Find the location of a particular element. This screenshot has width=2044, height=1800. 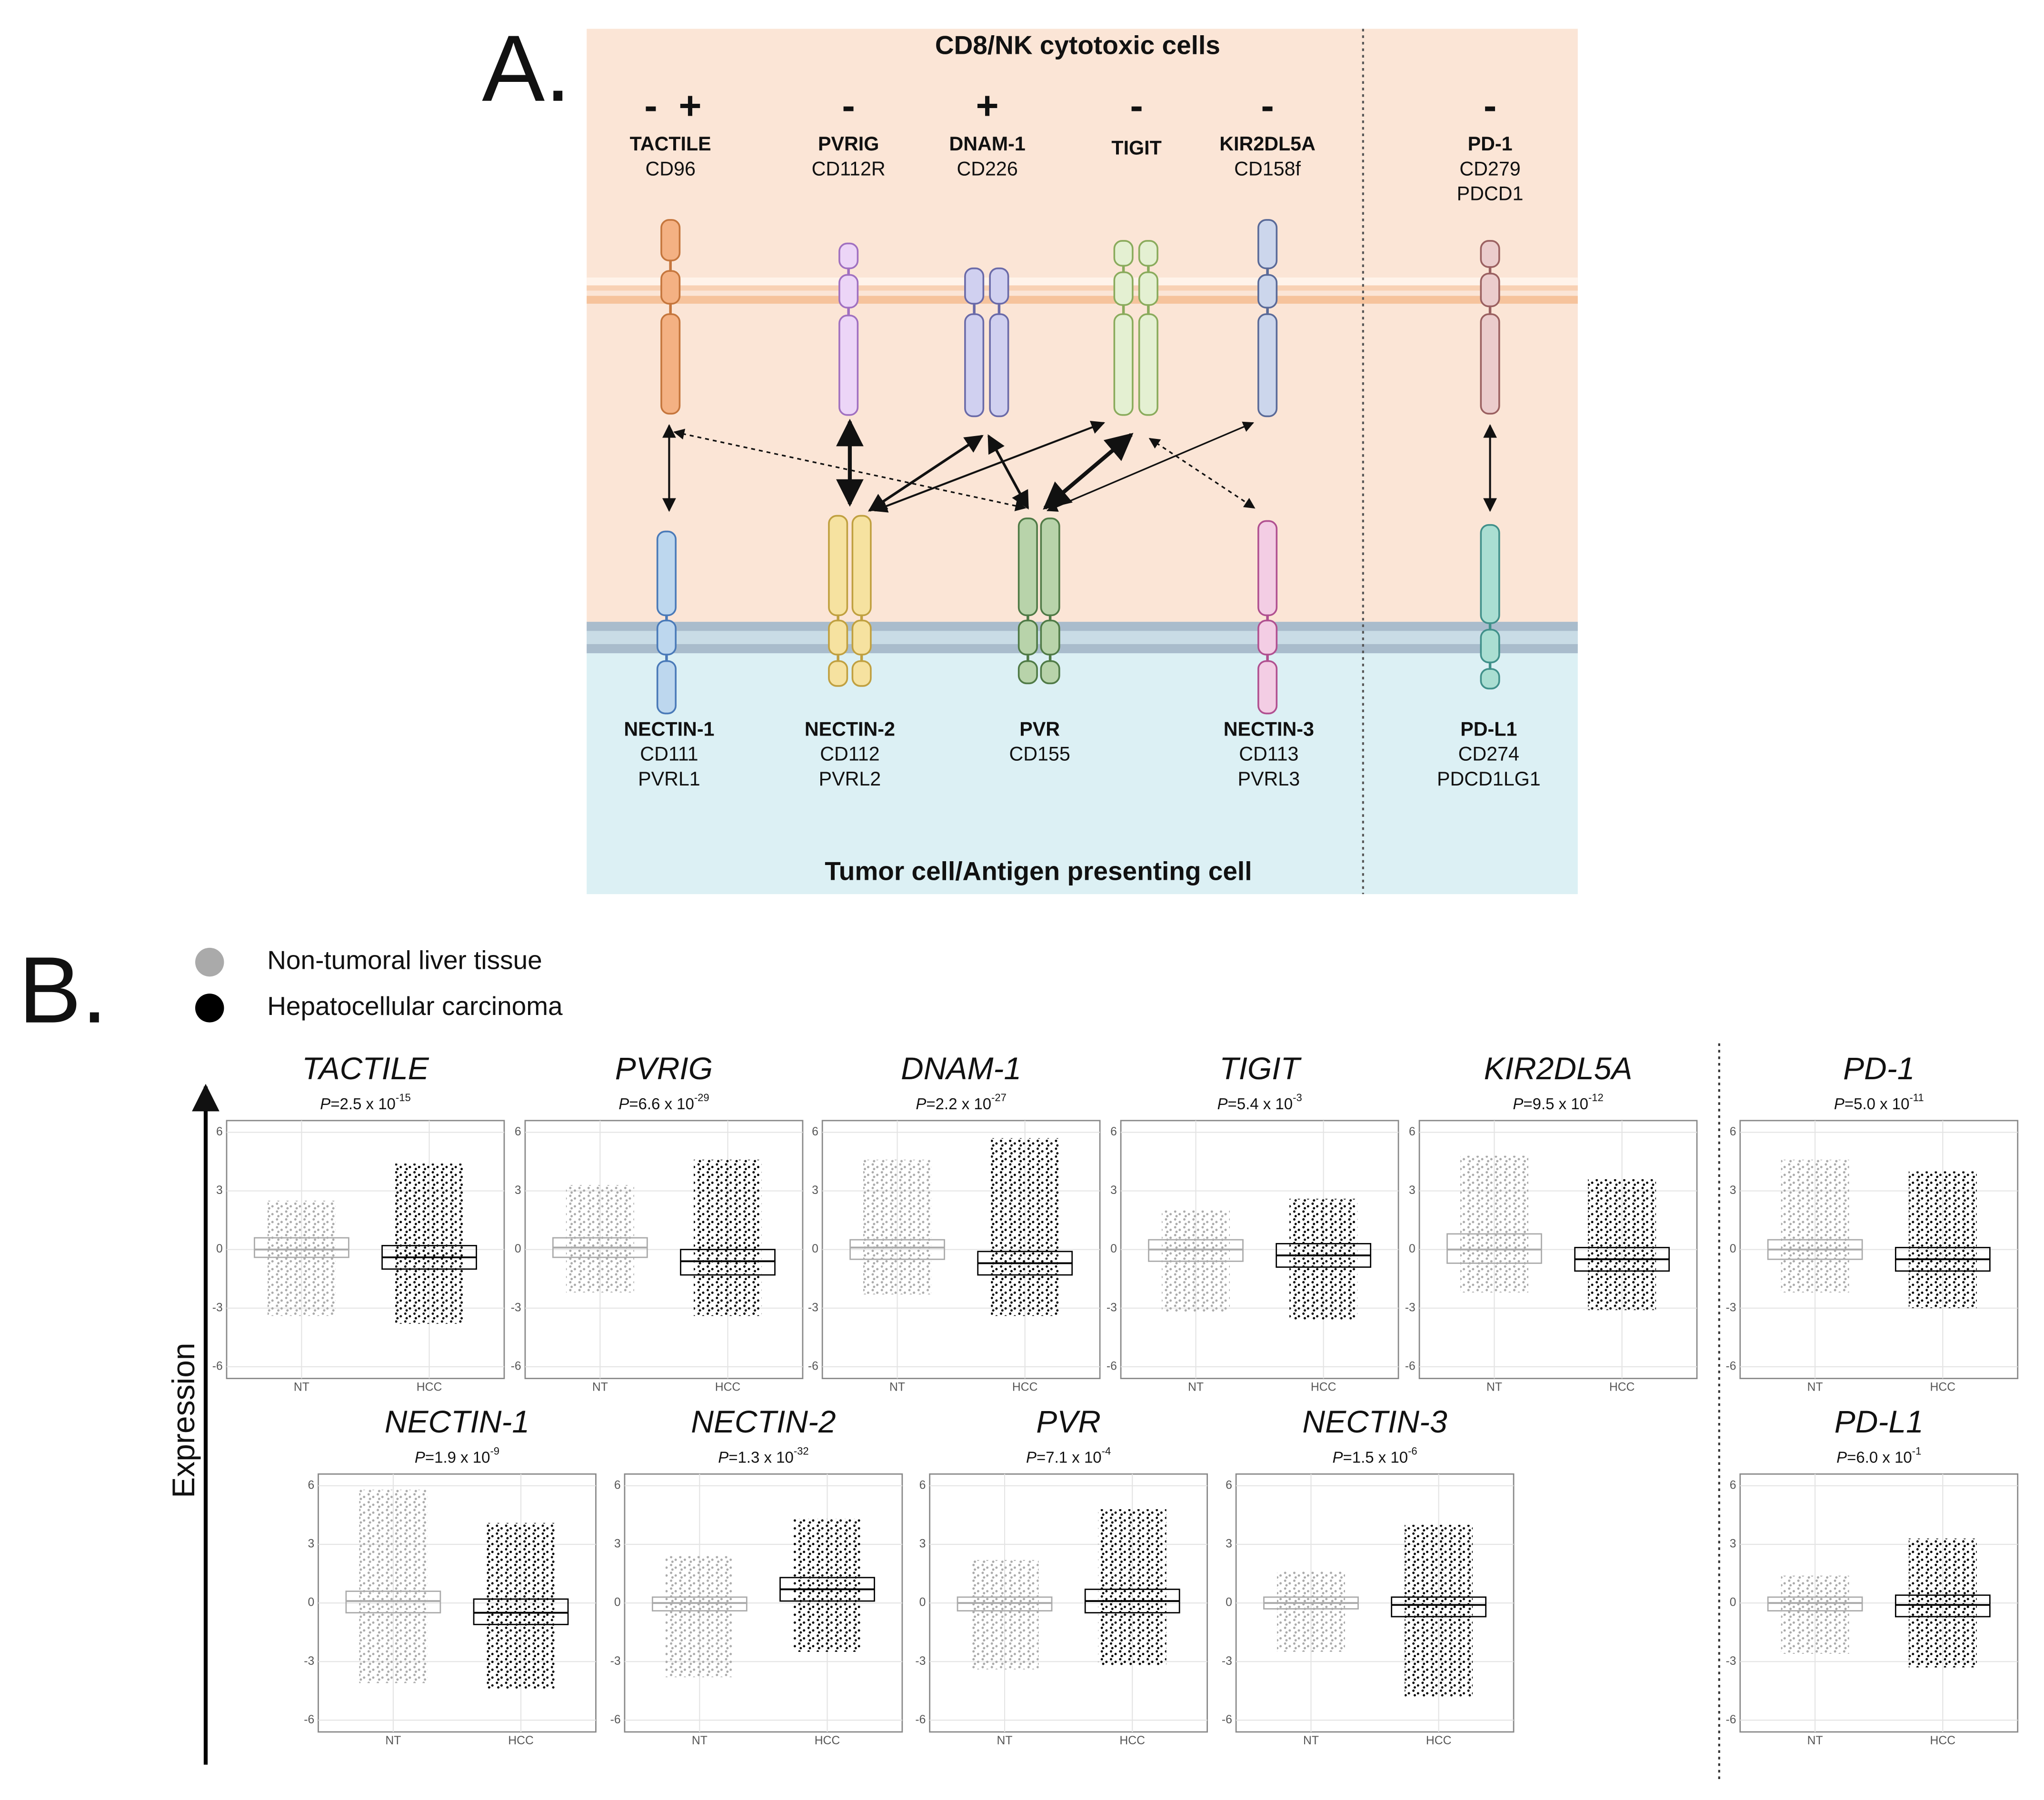

gene-title: NECTIN-2 is located at coordinates (763, 1421).